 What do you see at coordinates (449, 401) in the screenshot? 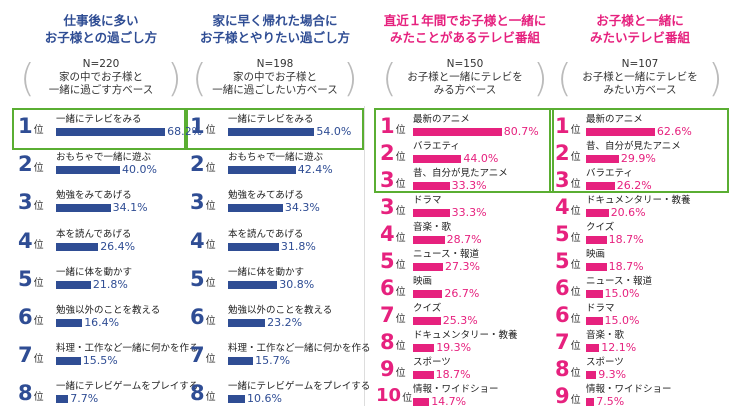
I see `bar-value-label: 14.7%` at bounding box center [449, 401].